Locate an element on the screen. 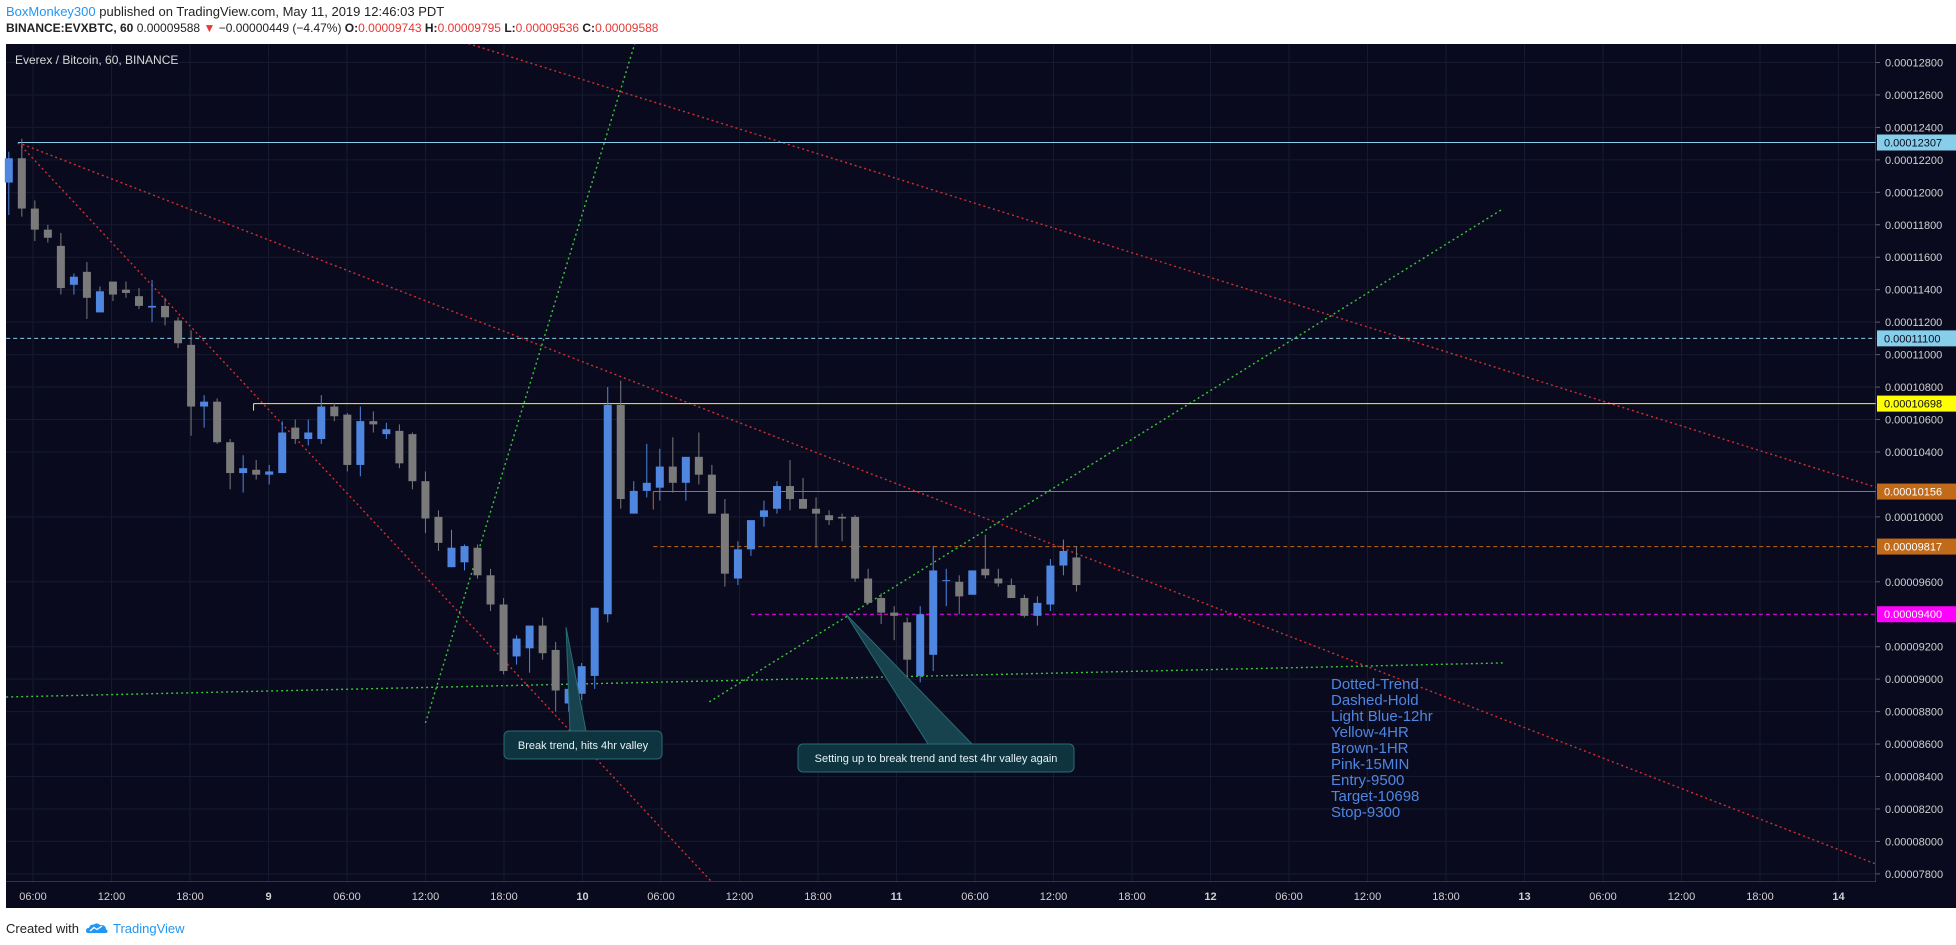 This screenshot has width=1956, height=945. callout-box is located at coordinates (936, 758).